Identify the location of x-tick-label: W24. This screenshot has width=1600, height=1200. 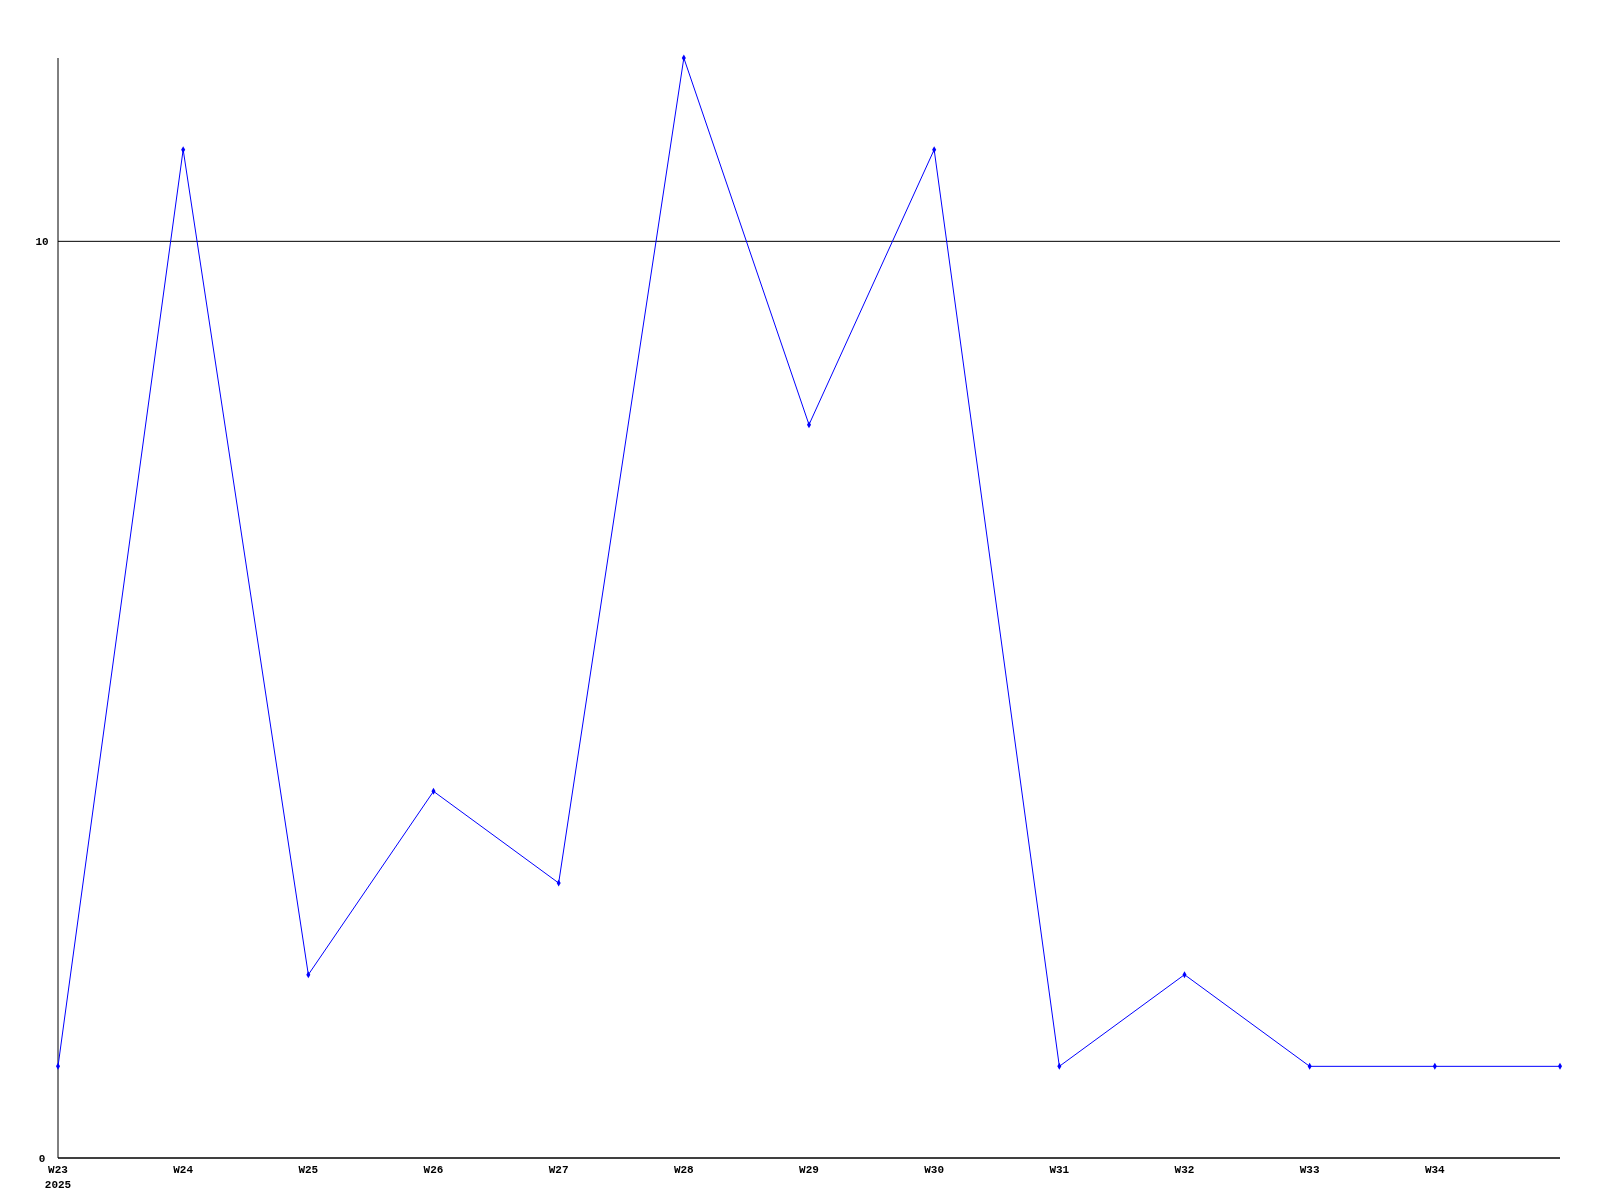
(183, 1170).